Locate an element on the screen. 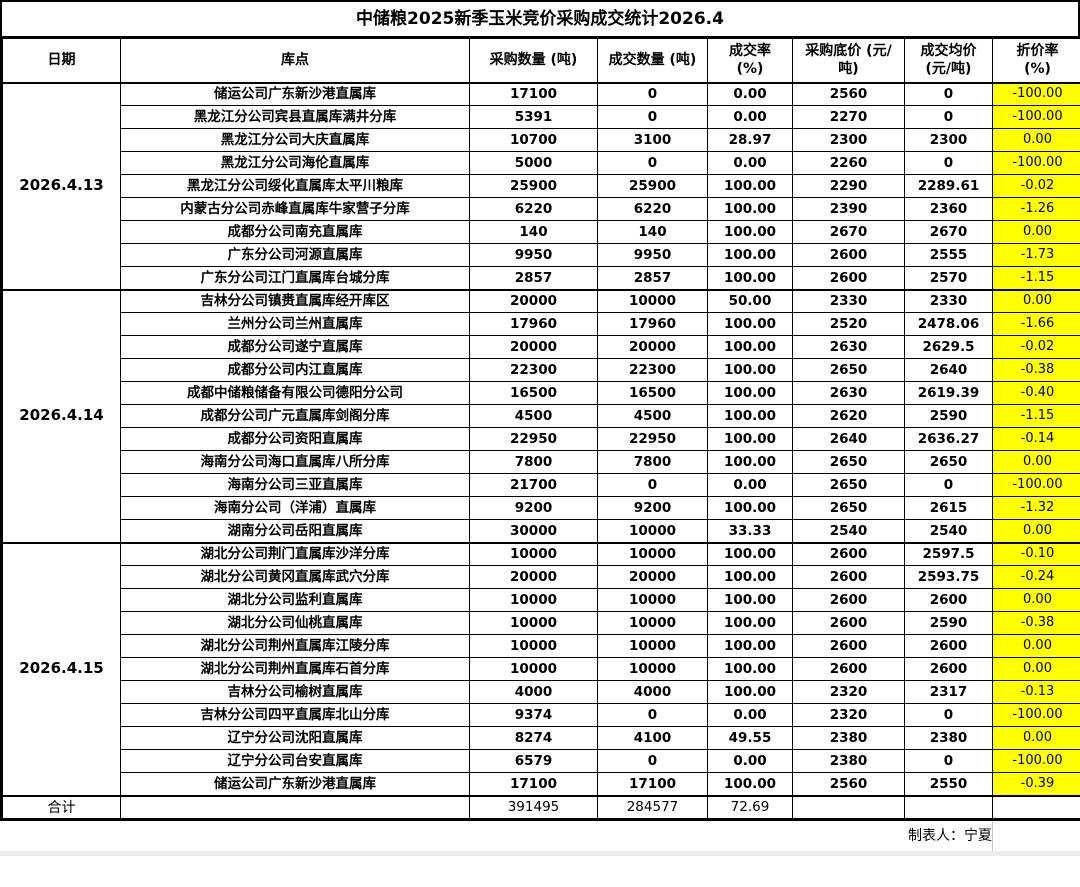  discount-rate-value: -0.40 is located at coordinates (1036, 393).